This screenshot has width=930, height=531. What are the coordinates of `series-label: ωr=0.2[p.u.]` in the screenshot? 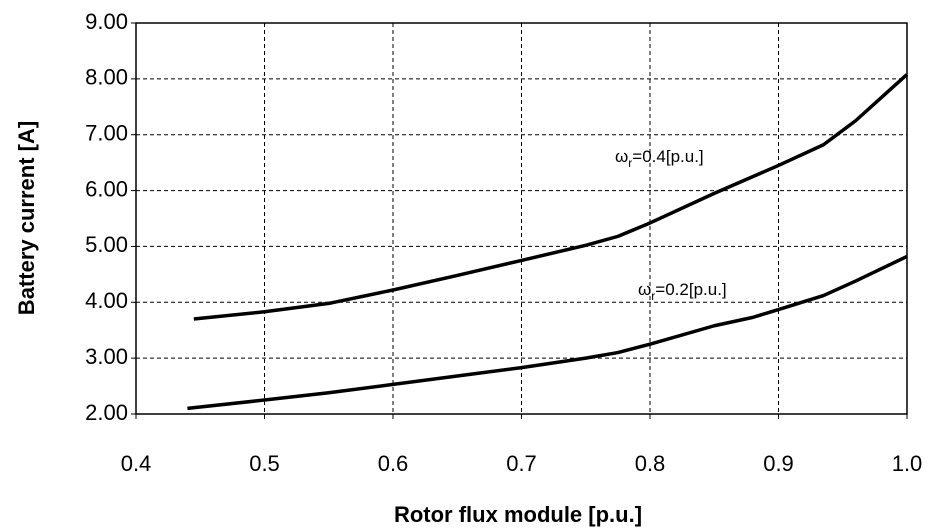 It's located at (682, 291).